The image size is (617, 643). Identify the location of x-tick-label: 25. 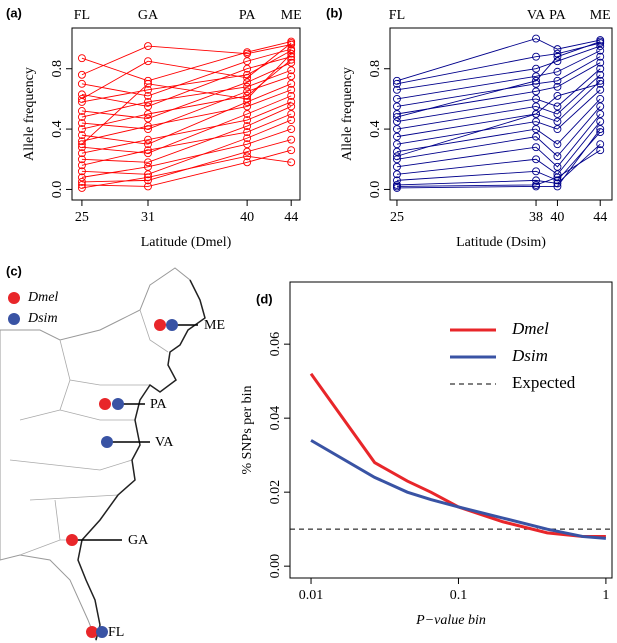
(397, 217).